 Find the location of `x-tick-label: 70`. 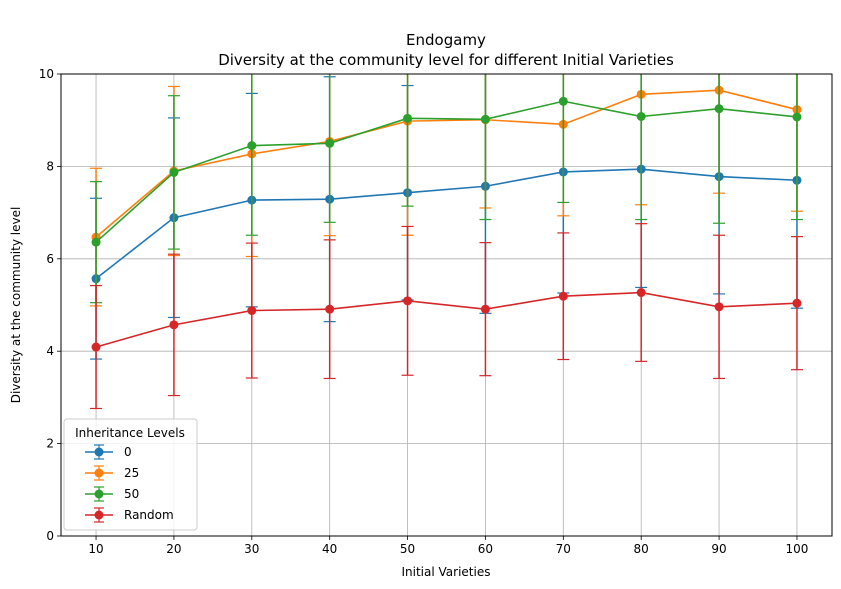

x-tick-label: 70 is located at coordinates (563, 549).